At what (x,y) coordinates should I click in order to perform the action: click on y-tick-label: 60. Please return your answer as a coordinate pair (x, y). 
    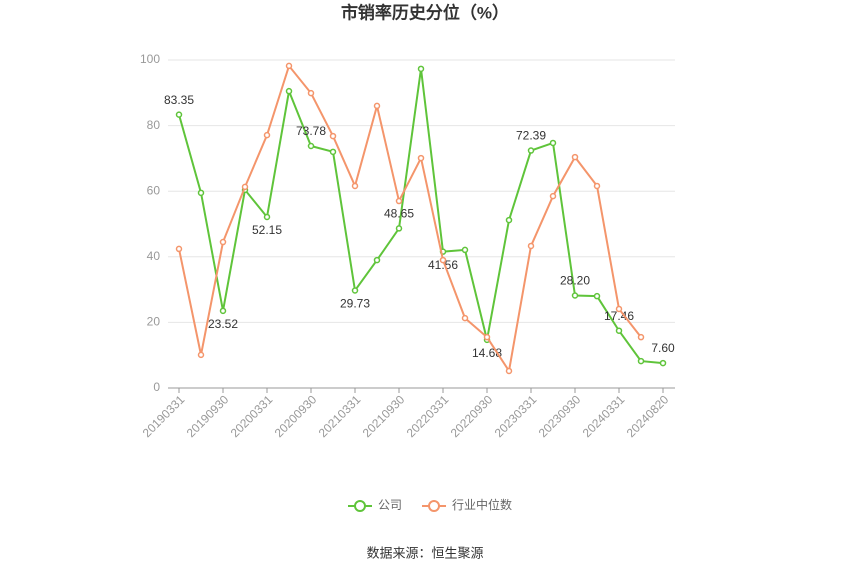
    Looking at the image, I should click on (154, 190).